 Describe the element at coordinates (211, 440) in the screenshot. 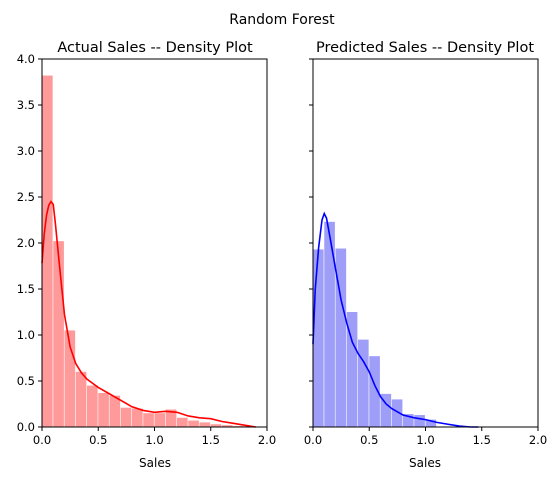

I see `actual-xtick-label-3: 1.5` at that location.